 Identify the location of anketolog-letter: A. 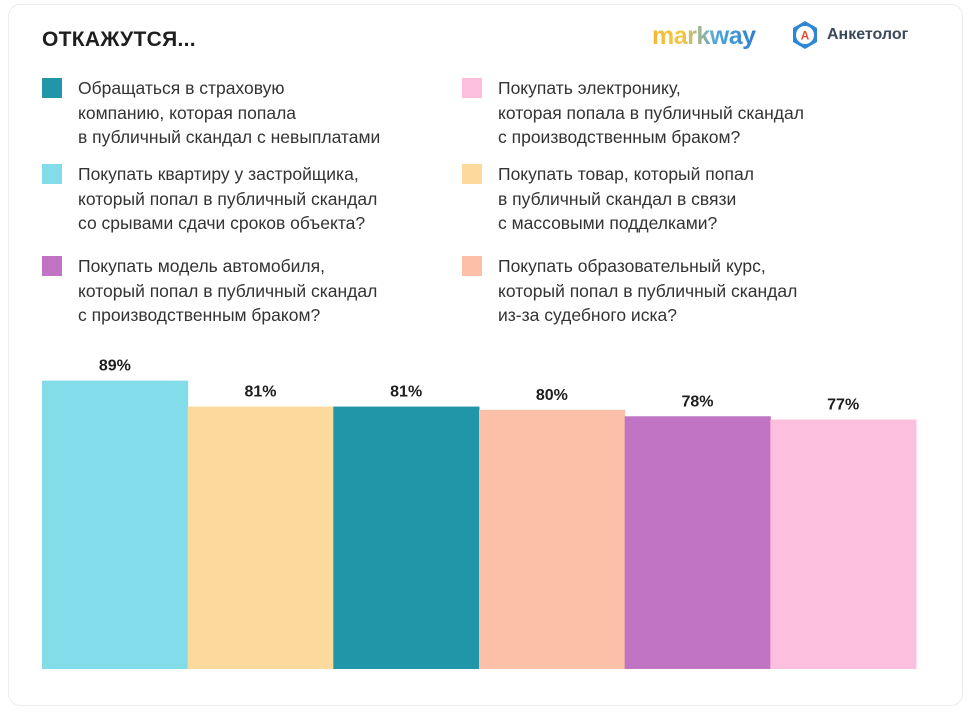
(805, 36).